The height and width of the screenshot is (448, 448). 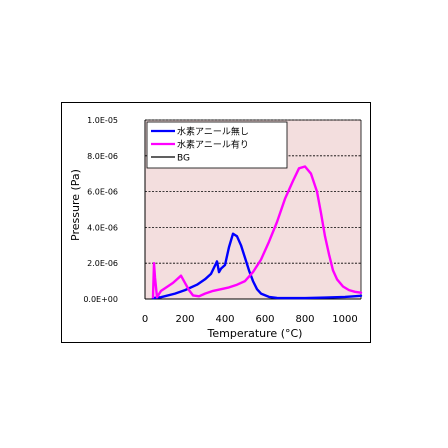 I want to click on y-tick-label: 4.0E-06, so click(x=102, y=227).